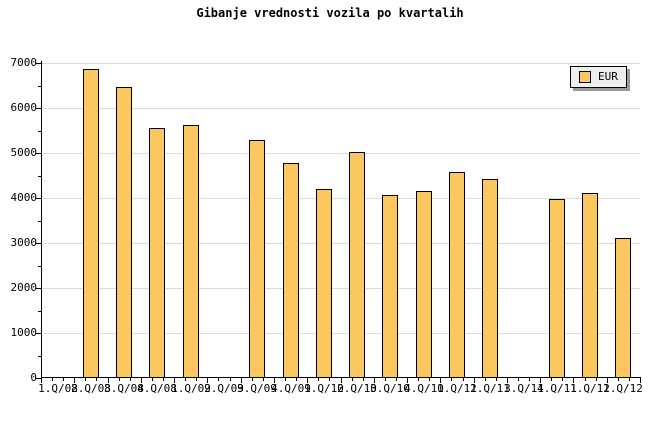 The width and height of the screenshot is (660, 440). Describe the element at coordinates (390, 388) in the screenshot. I see `x-axis-label: 3.Q/10` at that location.